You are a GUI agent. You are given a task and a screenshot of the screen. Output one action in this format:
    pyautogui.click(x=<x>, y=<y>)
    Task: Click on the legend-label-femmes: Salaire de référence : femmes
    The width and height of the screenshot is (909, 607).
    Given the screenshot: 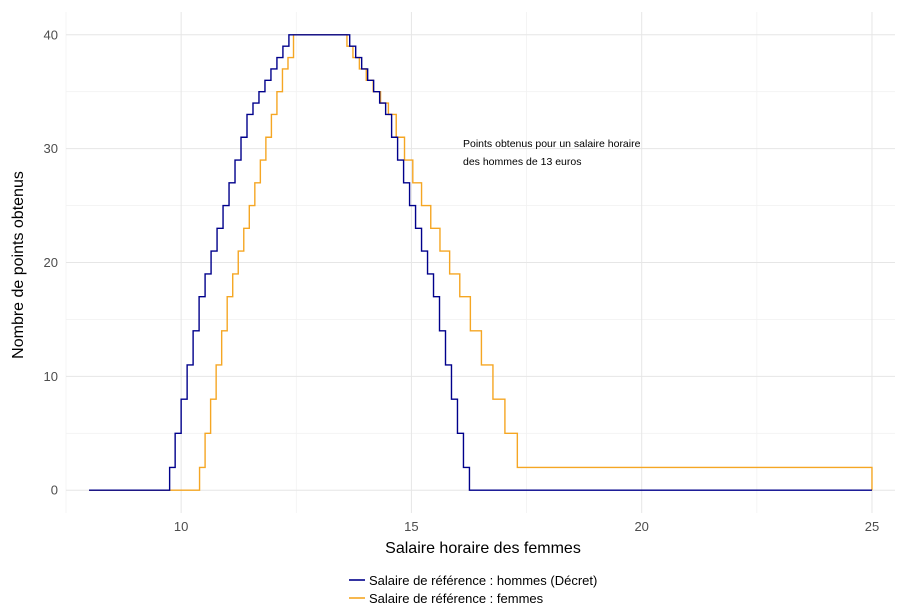 What is the action you would take?
    pyautogui.click(x=456, y=598)
    